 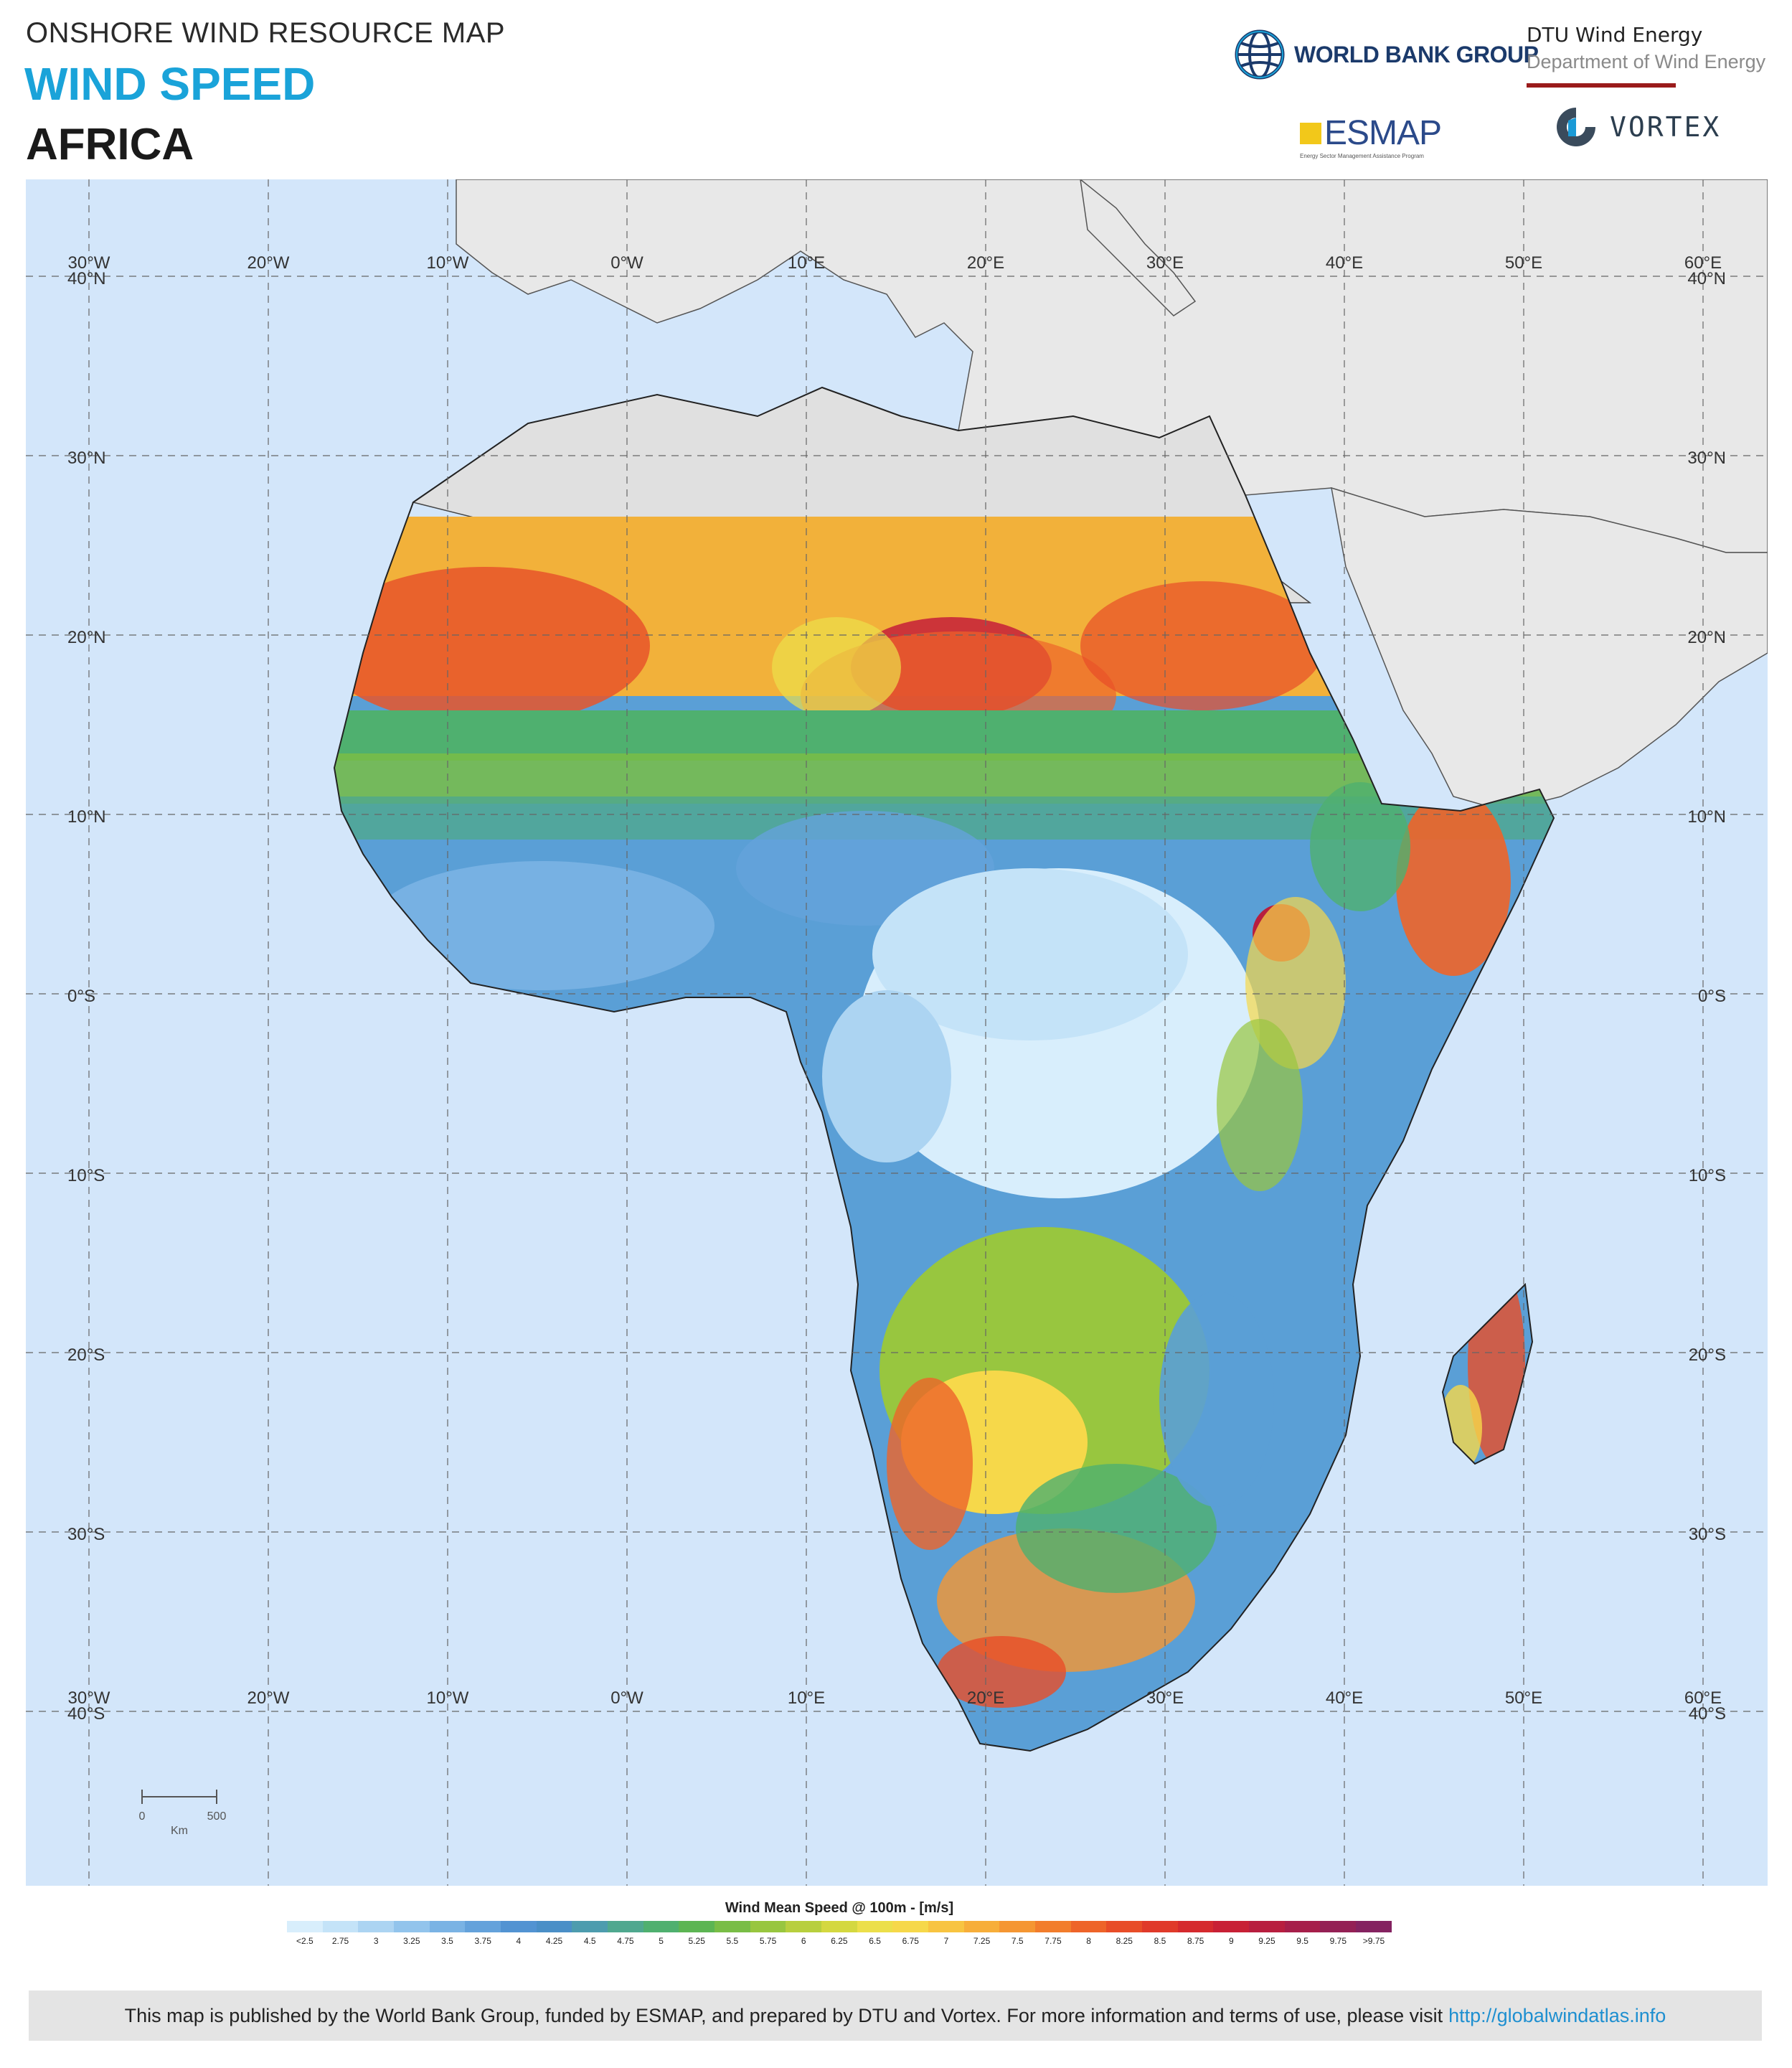 I want to click on latitude-label: 40°S, so click(x=86, y=1714).